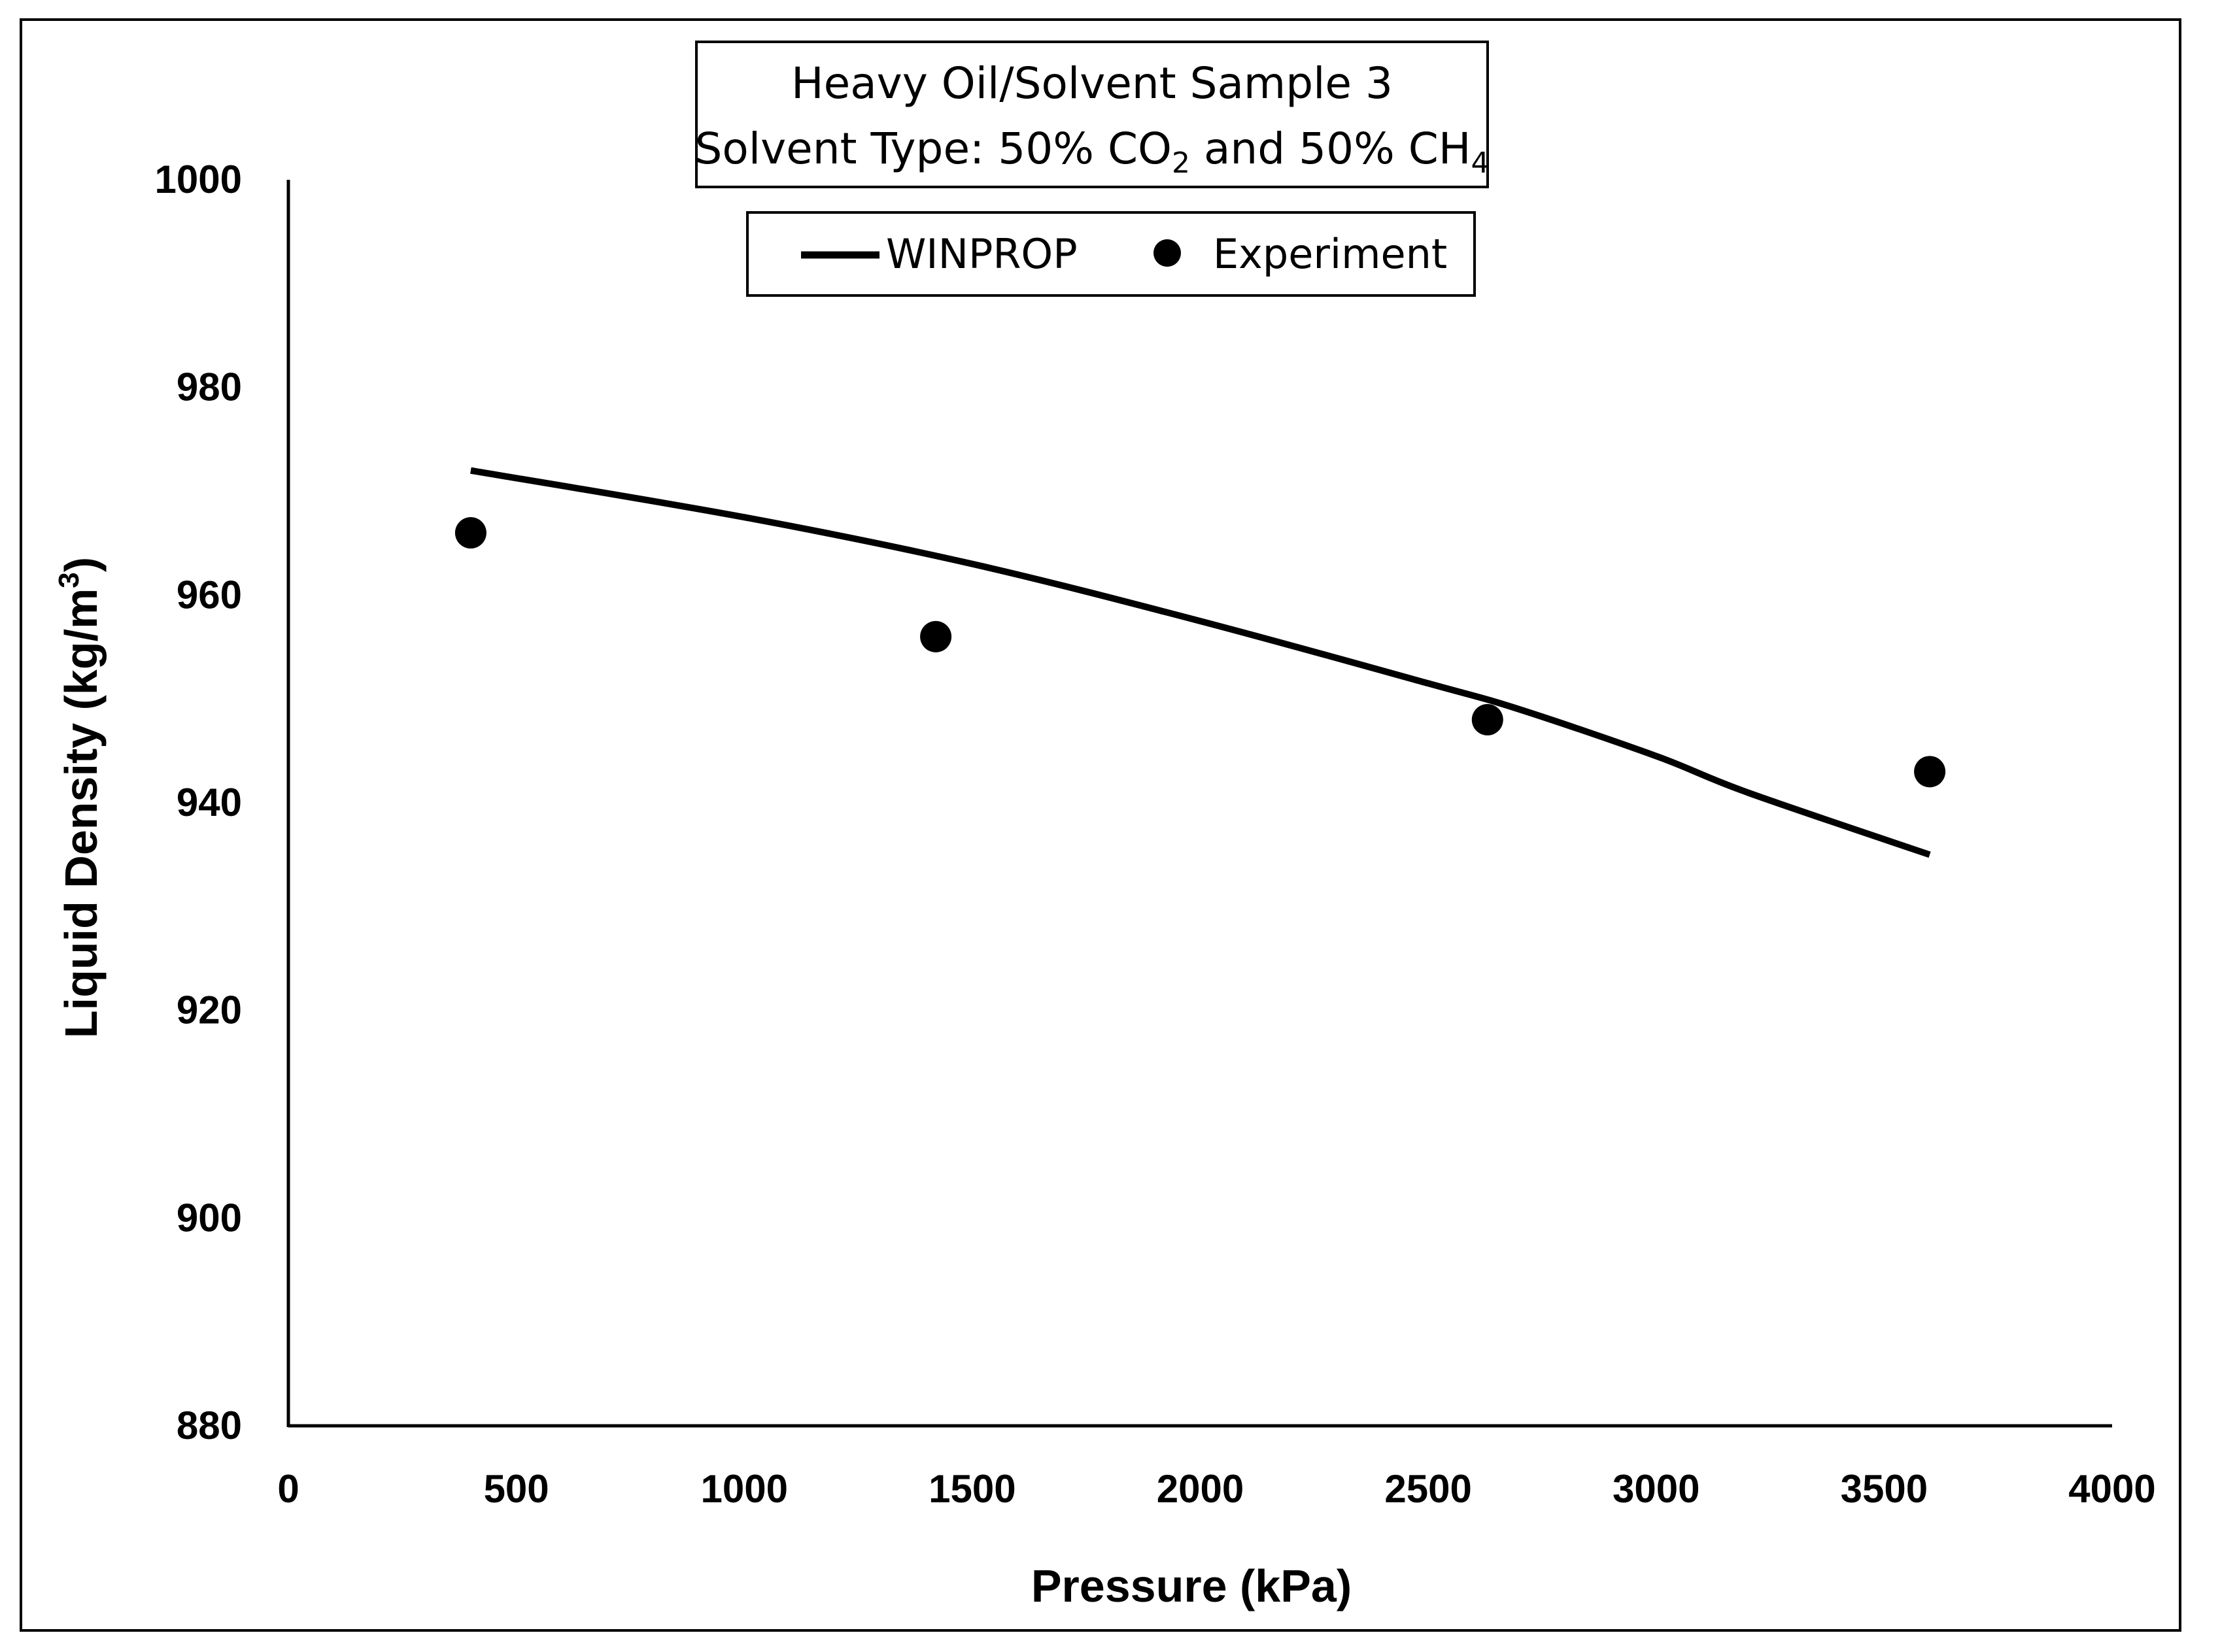 The height and width of the screenshot is (1652, 2220). Describe the element at coordinates (209, 1217) in the screenshot. I see `y-tick-label: 900` at that location.